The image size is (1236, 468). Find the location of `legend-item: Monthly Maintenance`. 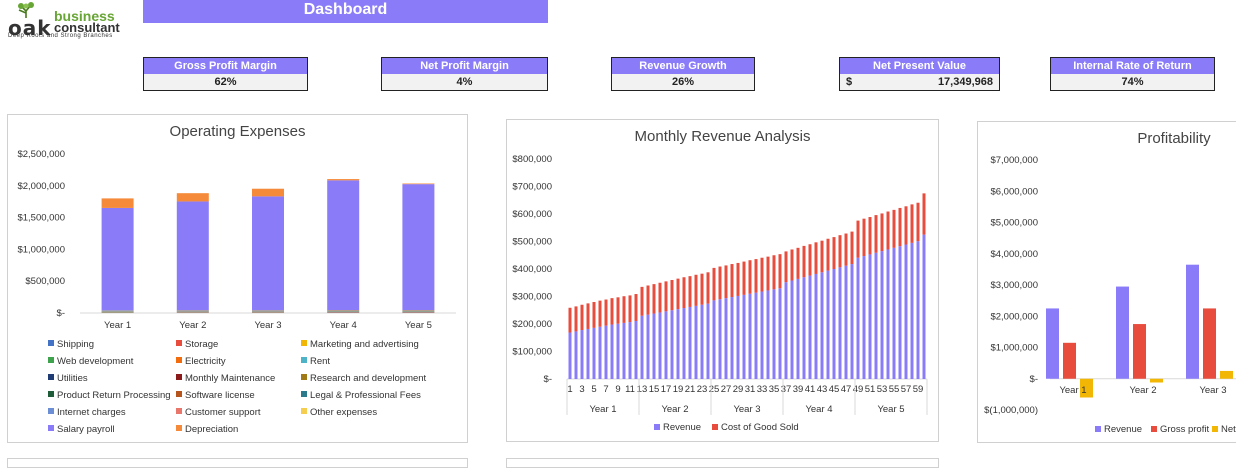

legend-item: Monthly Maintenance is located at coordinates (225, 378).